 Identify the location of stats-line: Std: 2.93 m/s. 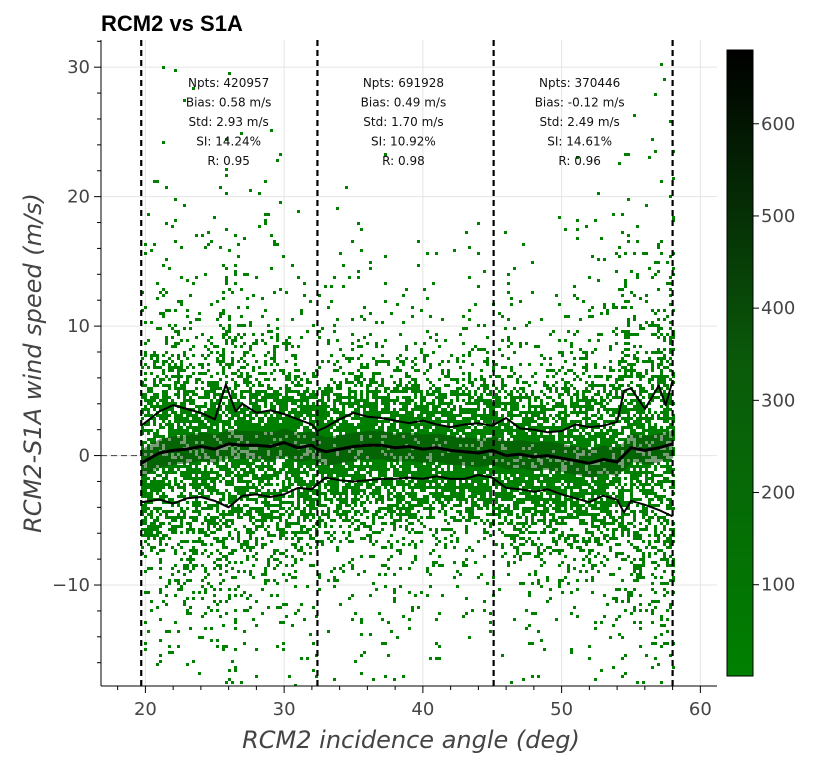
(228, 122).